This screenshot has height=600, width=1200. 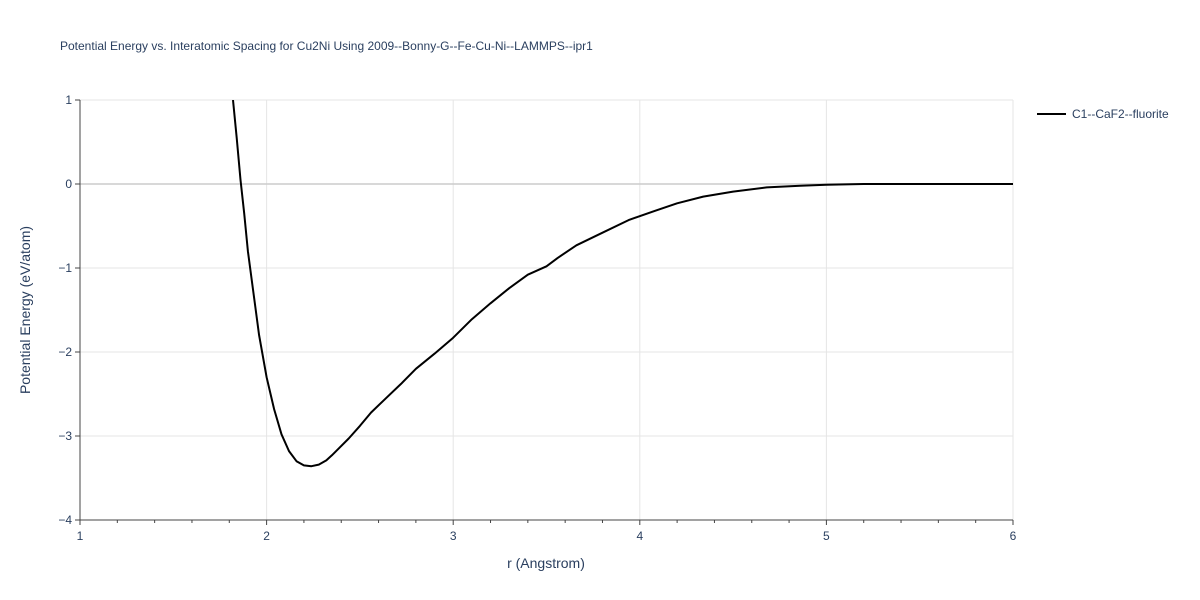 I want to click on x-tick-label: 3, so click(x=453, y=536).